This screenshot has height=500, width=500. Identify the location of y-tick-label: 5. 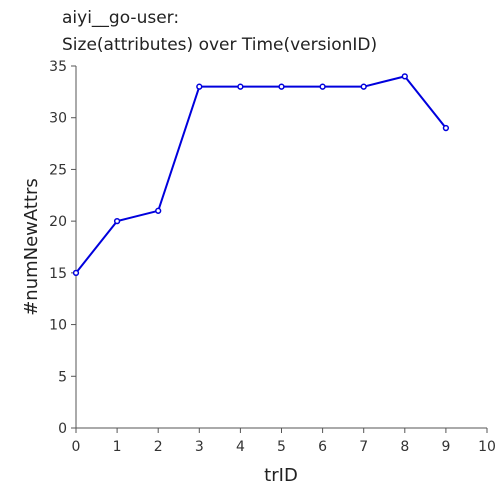
(62, 377).